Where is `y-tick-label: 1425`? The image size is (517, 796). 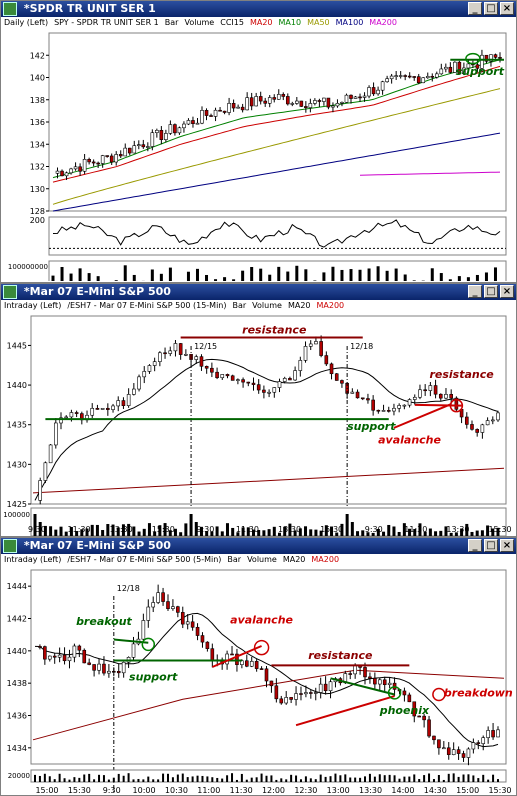 y-tick-label: 1425 is located at coordinates (17, 504).